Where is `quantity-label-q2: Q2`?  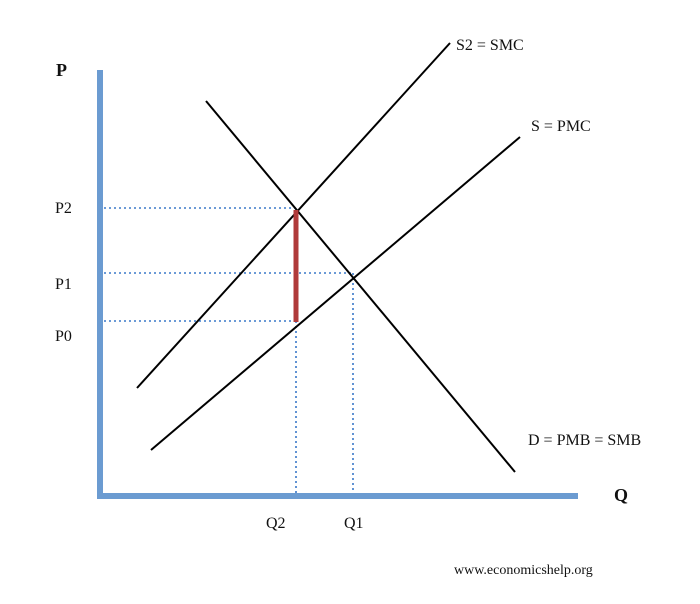 quantity-label-q2: Q2 is located at coordinates (276, 523).